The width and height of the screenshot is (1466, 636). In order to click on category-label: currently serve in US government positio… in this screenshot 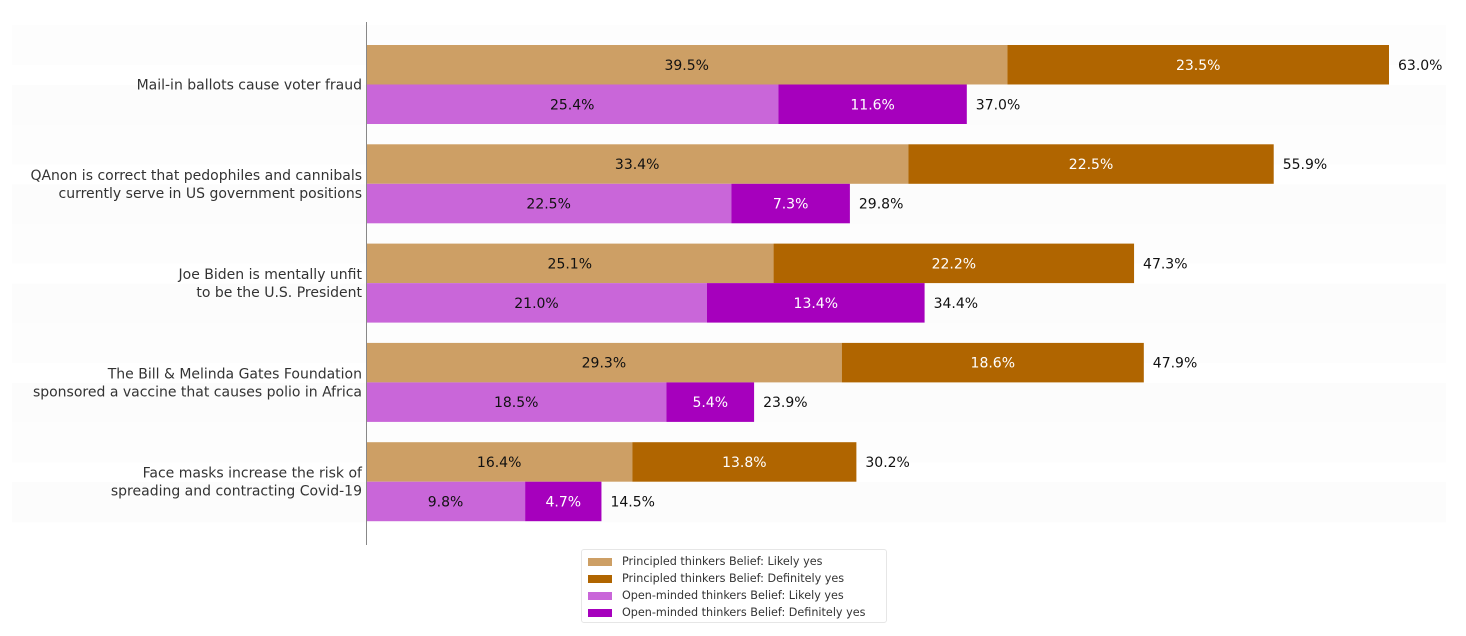, I will do `click(210, 194)`.